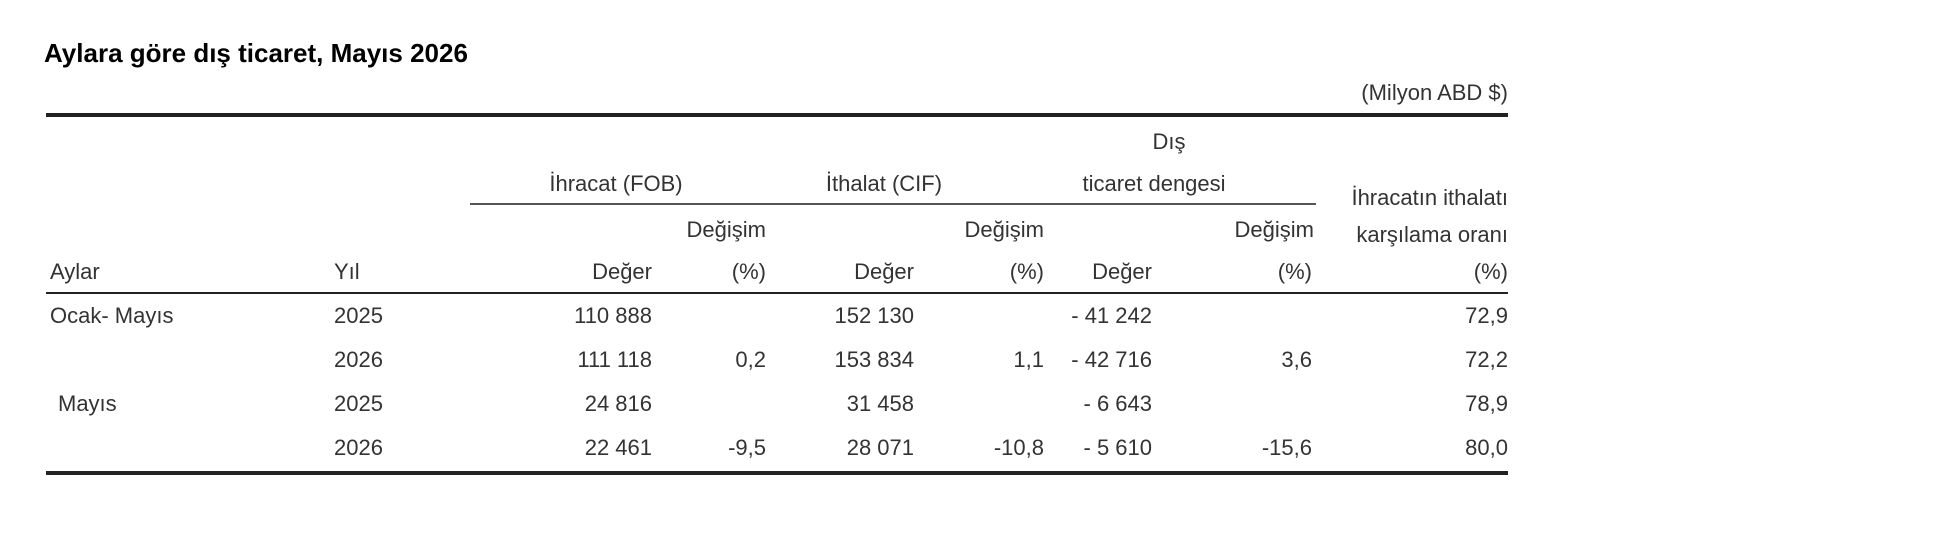  What do you see at coordinates (1294, 271) in the screenshot?
I see `balance-pct-header: (%)` at bounding box center [1294, 271].